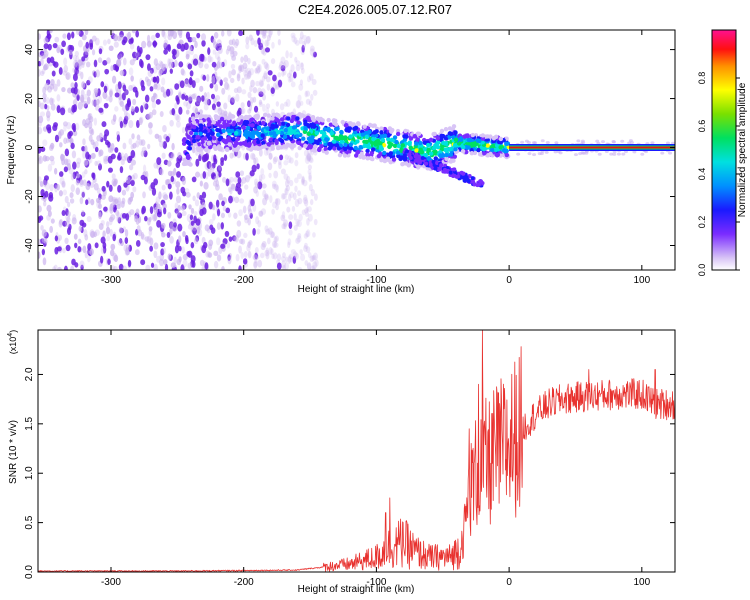 This screenshot has width=750, height=600. What do you see at coordinates (702, 174) in the screenshot?
I see `colorbar-tick-label: 0.4` at bounding box center [702, 174].